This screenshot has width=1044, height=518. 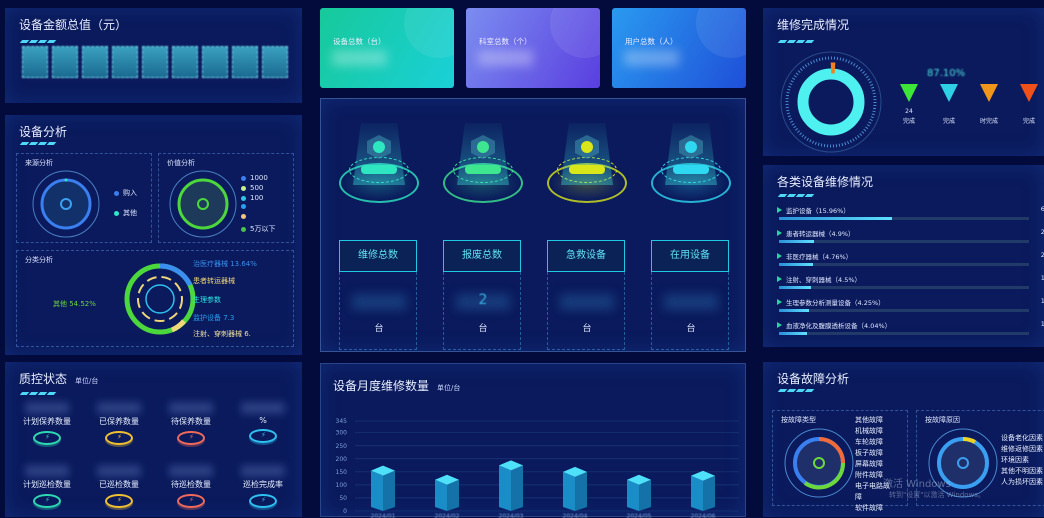 What do you see at coordinates (207, 300) in the screenshot?
I see `category-label: 生理参数` at bounding box center [207, 300].